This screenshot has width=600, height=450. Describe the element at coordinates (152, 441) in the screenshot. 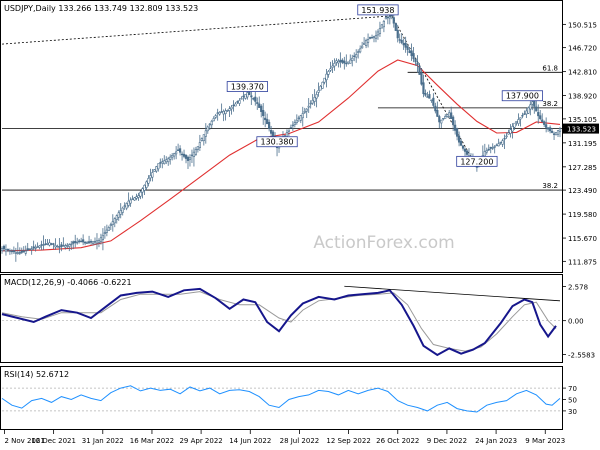

I see `xtick-label: 16 Mar 2022` at that location.